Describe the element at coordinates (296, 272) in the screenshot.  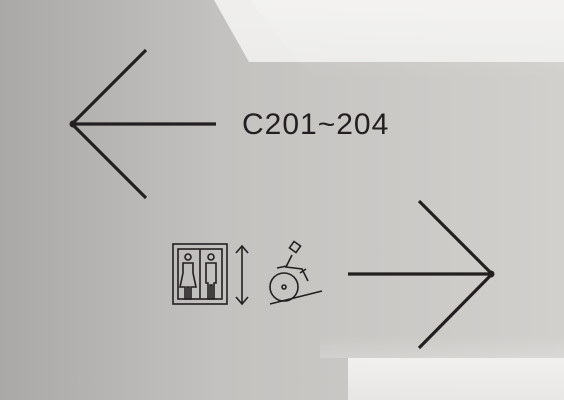
I see `wheelchair-ramp-icon` at that location.